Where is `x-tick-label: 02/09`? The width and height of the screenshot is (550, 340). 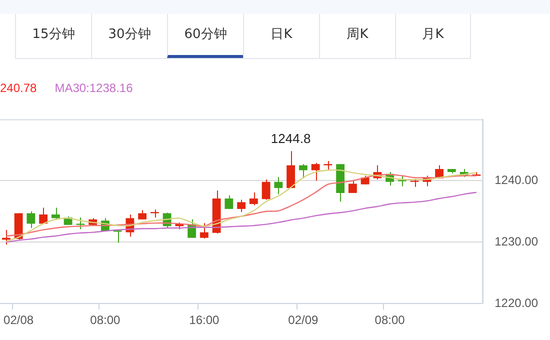 x-tick-label: 02/09 is located at coordinates (303, 320).